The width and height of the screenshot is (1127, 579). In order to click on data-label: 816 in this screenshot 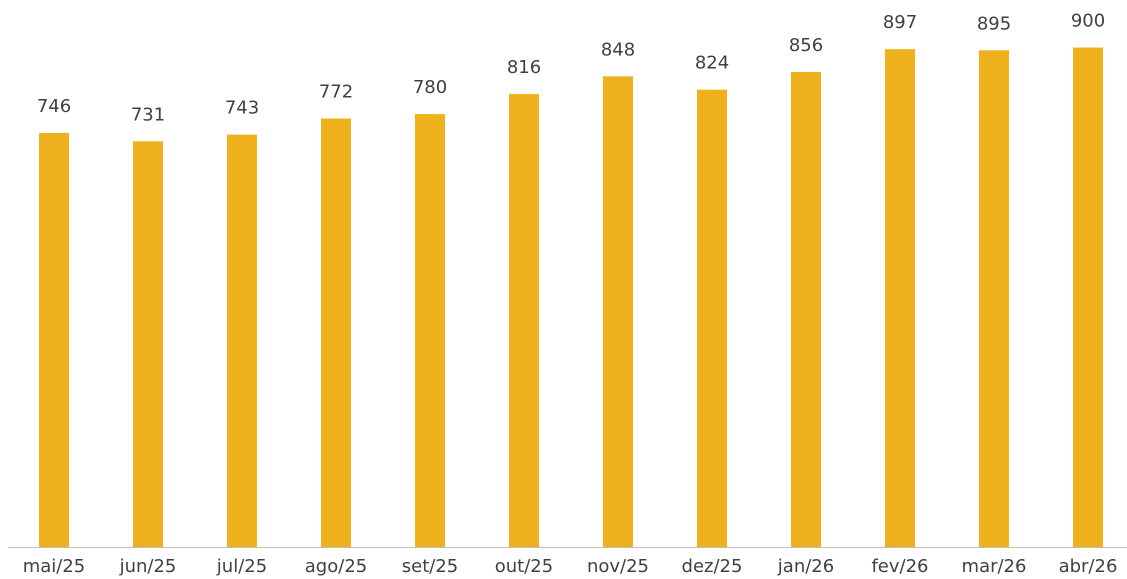, I will do `click(524, 67)`.